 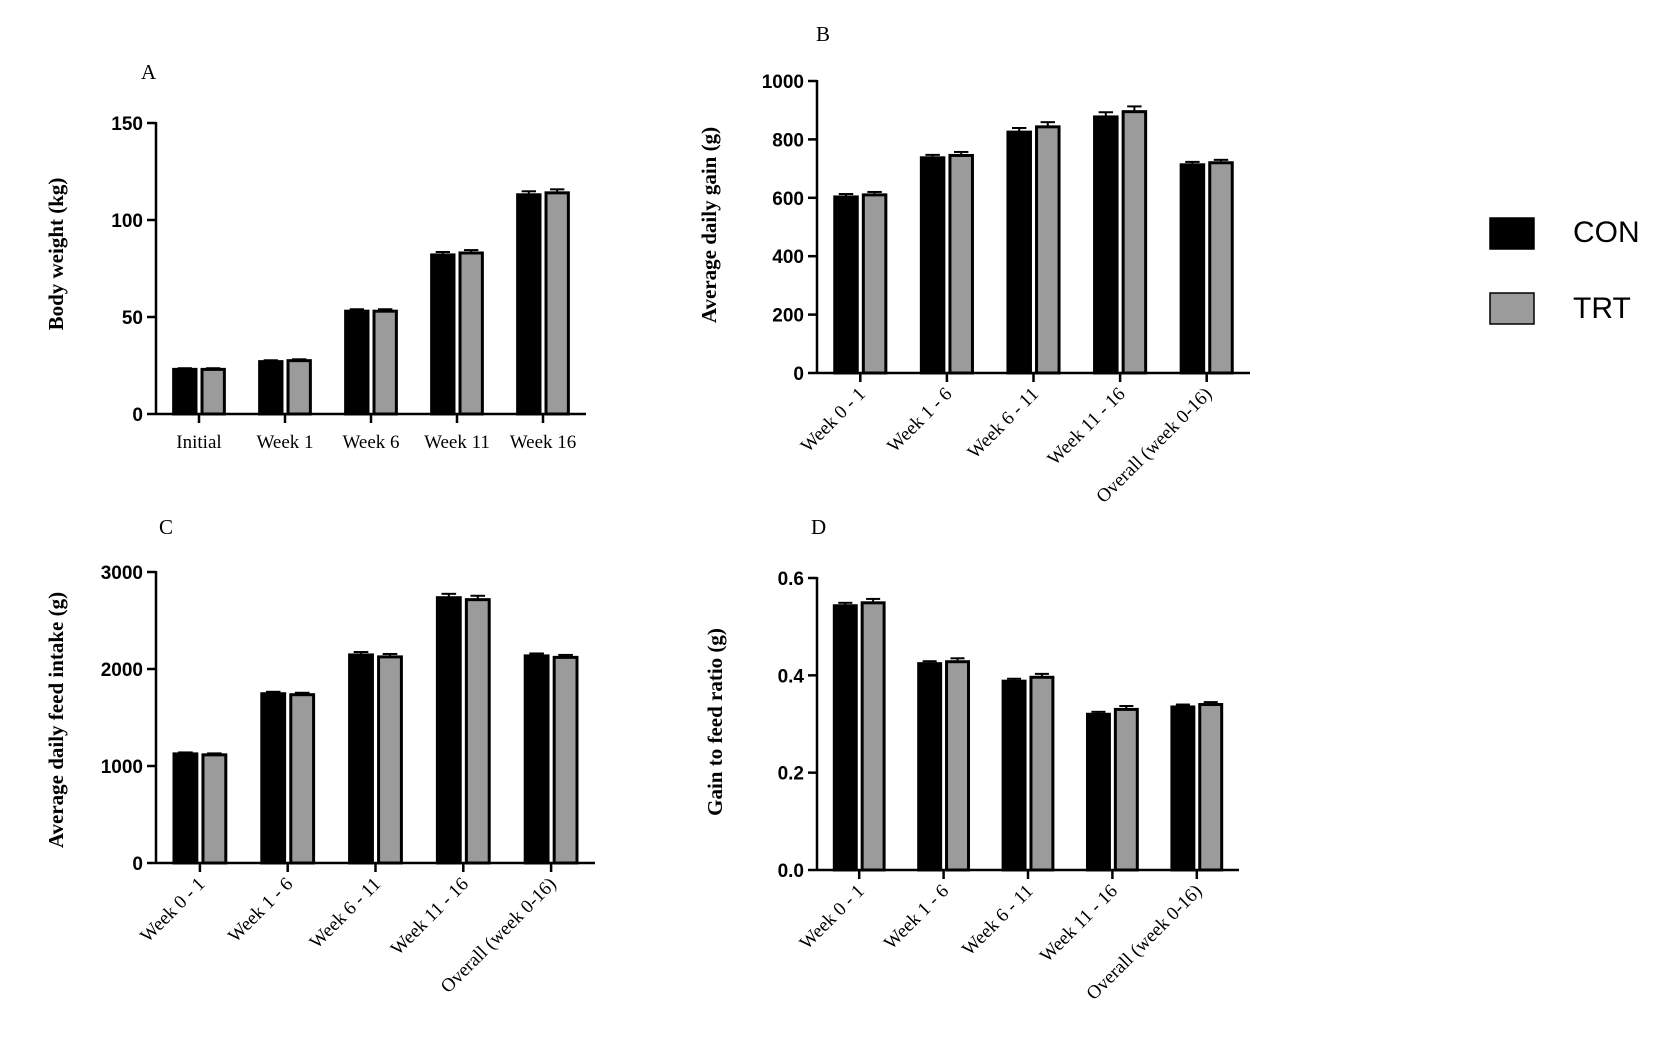 I want to click on panel-d-y-tick-label: 0.4, so click(x=791, y=676).